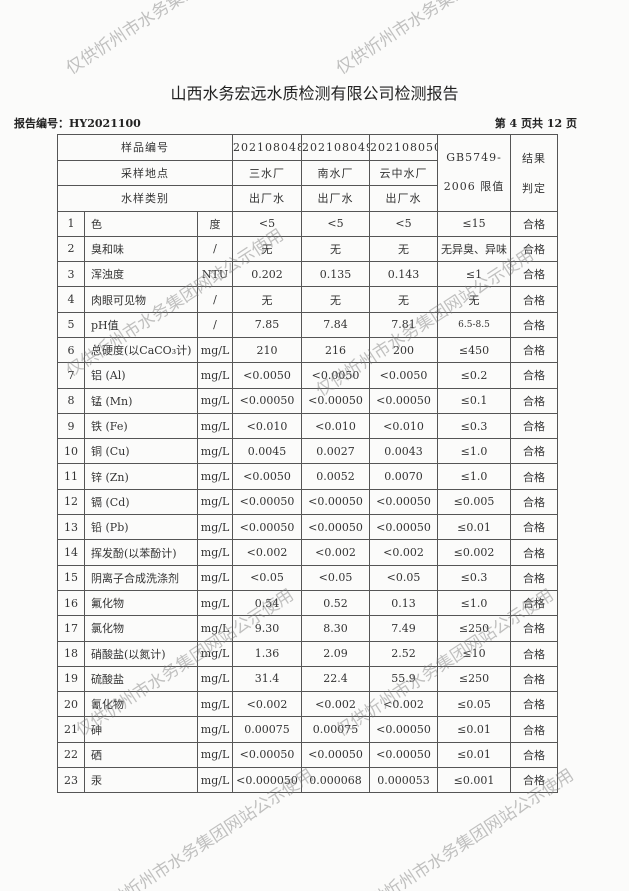  I want to click on value-1: <0.000050, so click(267, 780).